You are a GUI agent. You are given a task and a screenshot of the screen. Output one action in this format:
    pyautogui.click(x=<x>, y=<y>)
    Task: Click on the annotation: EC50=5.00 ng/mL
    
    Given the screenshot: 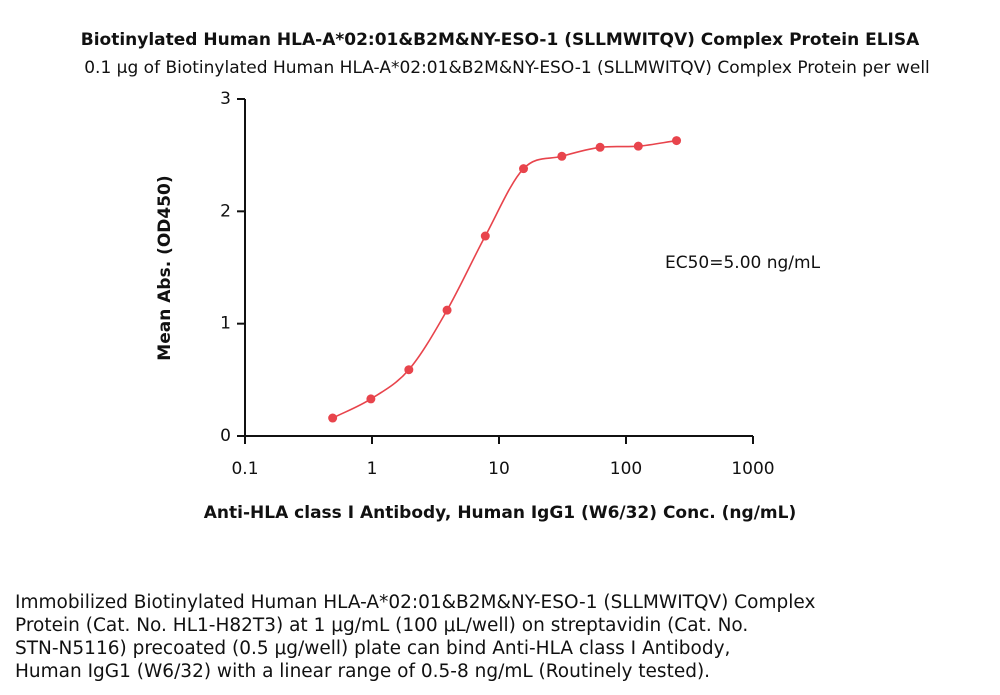 What is the action you would take?
    pyautogui.click(x=743, y=263)
    